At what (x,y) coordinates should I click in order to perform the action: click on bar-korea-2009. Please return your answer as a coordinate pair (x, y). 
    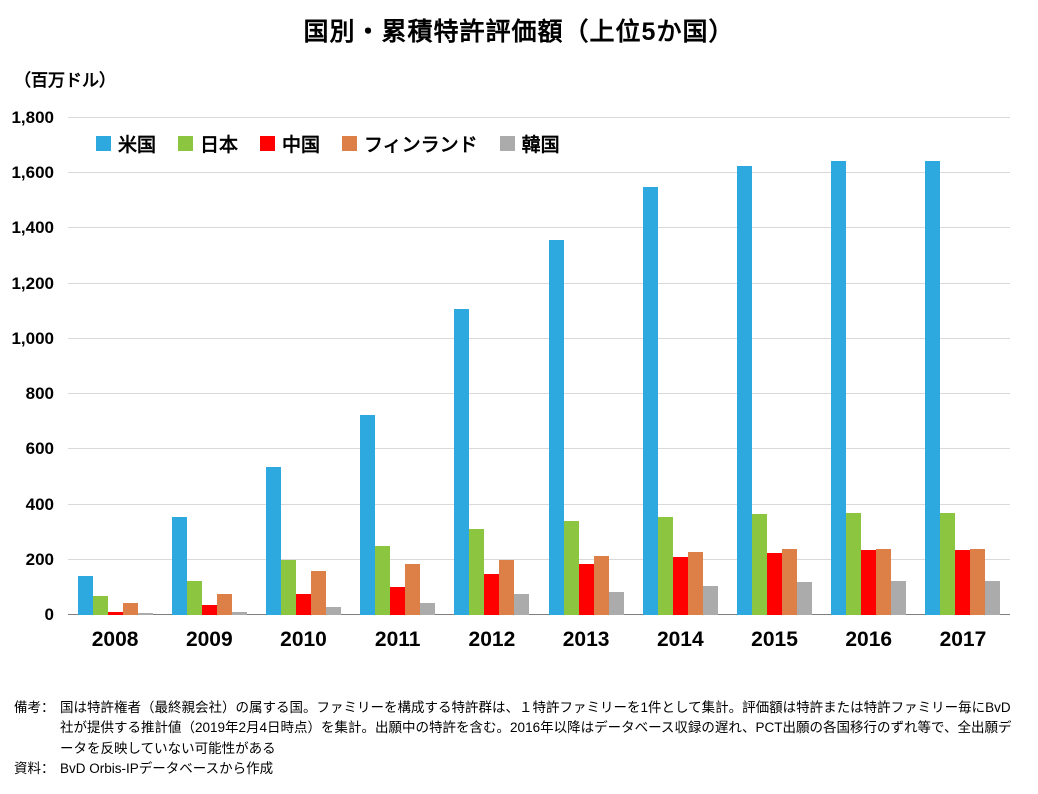
    Looking at the image, I should click on (239, 613).